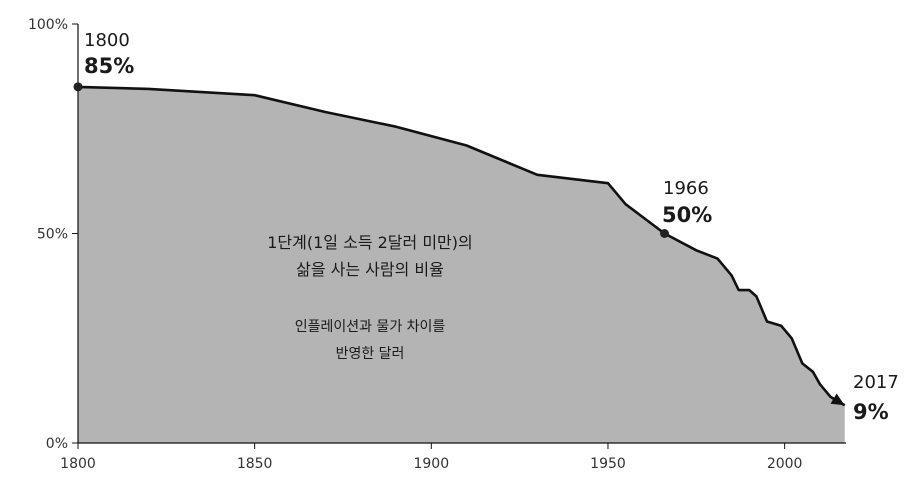  Describe the element at coordinates (687, 215) in the screenshot. I see `annotation-1966-value: 50%` at that location.